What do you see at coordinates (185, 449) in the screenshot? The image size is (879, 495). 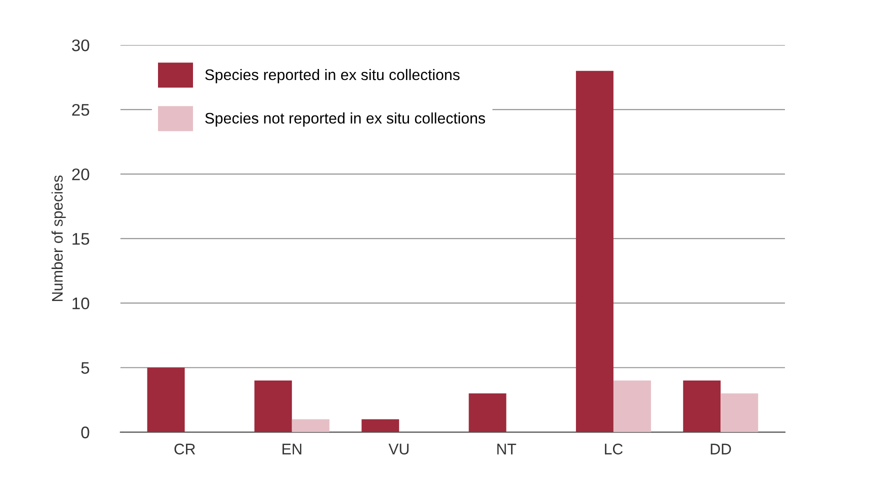 I see `x-tick-label: CR` at bounding box center [185, 449].